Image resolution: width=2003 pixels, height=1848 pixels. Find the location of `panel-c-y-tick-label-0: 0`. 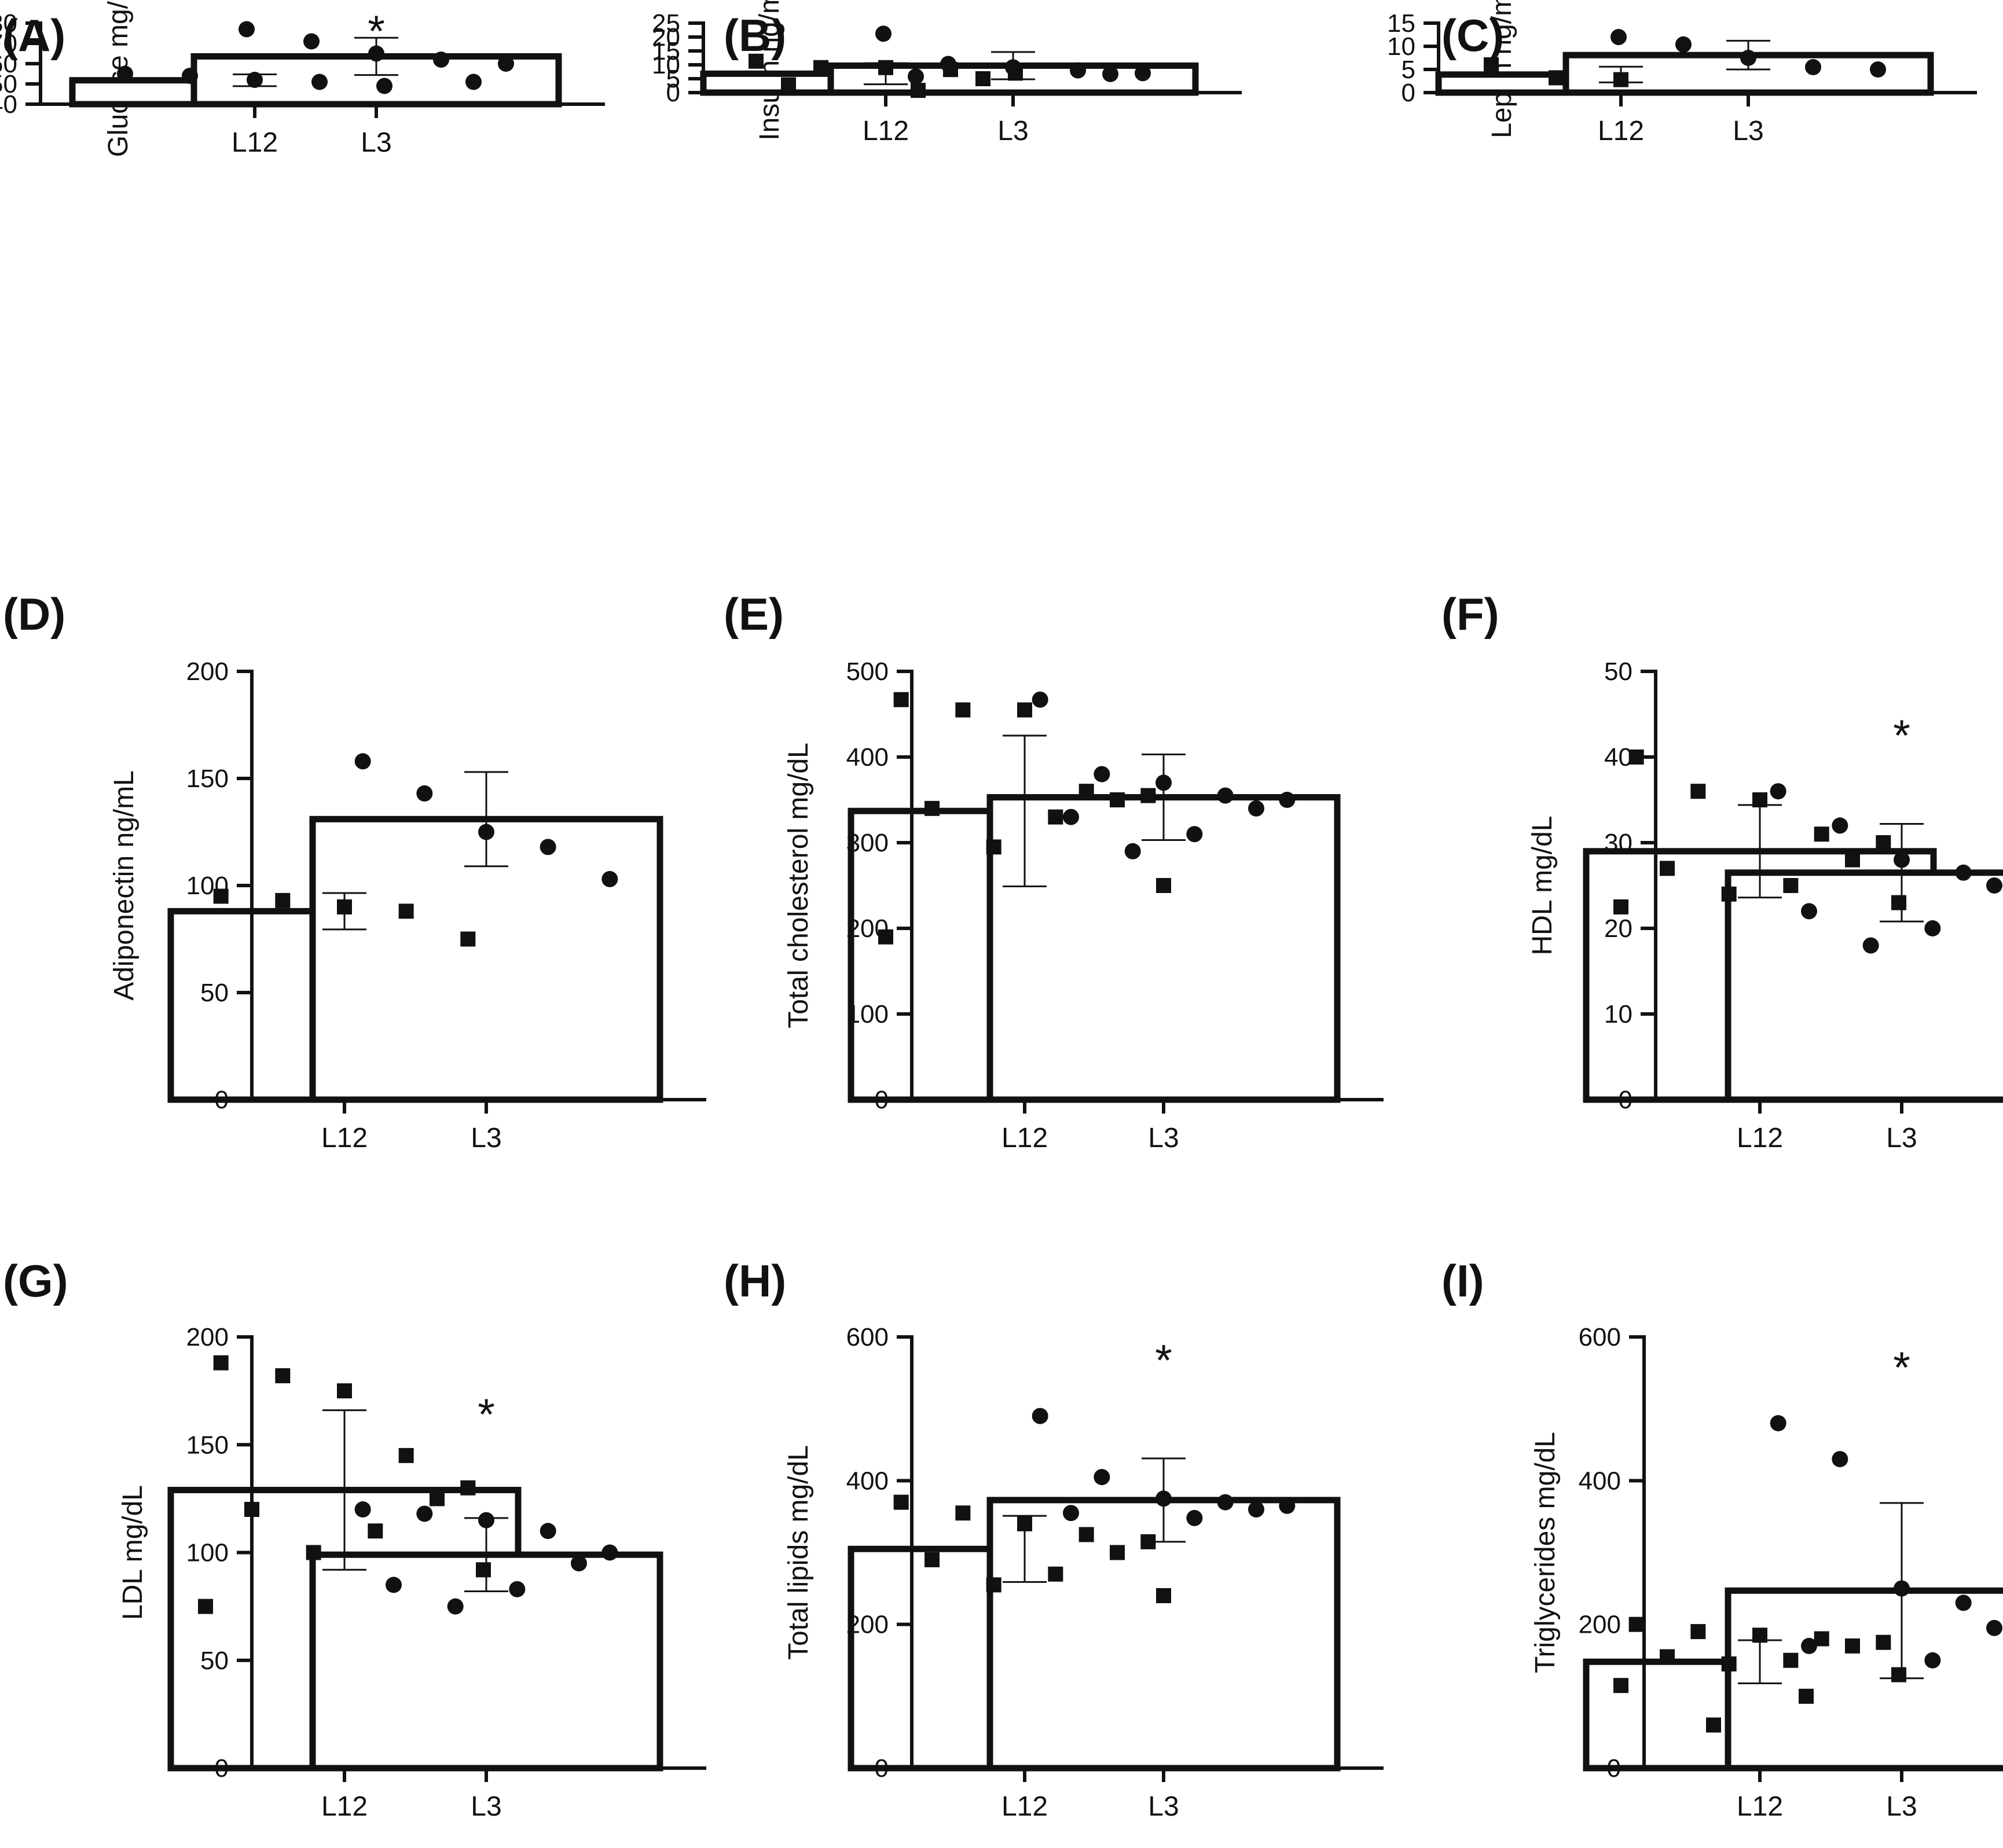

panel-c-y-tick-label-0: 0 is located at coordinates (1408, 93).